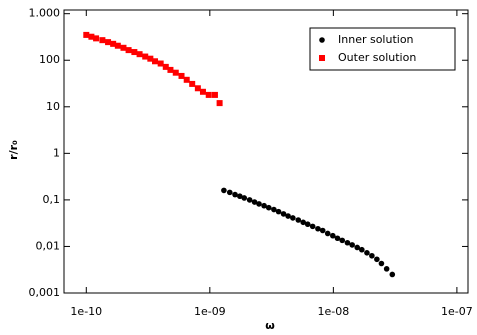 This screenshot has width=477, height=335. I want to click on x-axis-label: ω, so click(270, 325).